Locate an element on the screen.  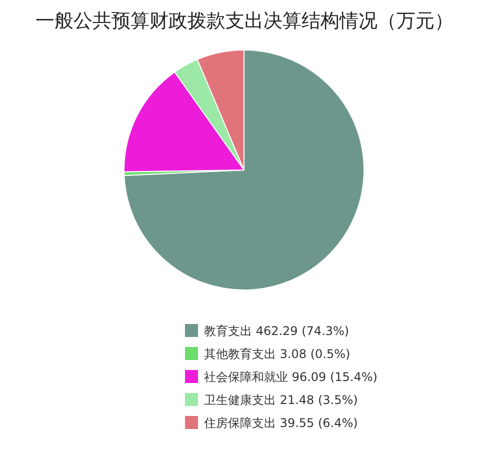
legend-label: 其他教育支出 3.08 (0.5%) is located at coordinates (277, 354).